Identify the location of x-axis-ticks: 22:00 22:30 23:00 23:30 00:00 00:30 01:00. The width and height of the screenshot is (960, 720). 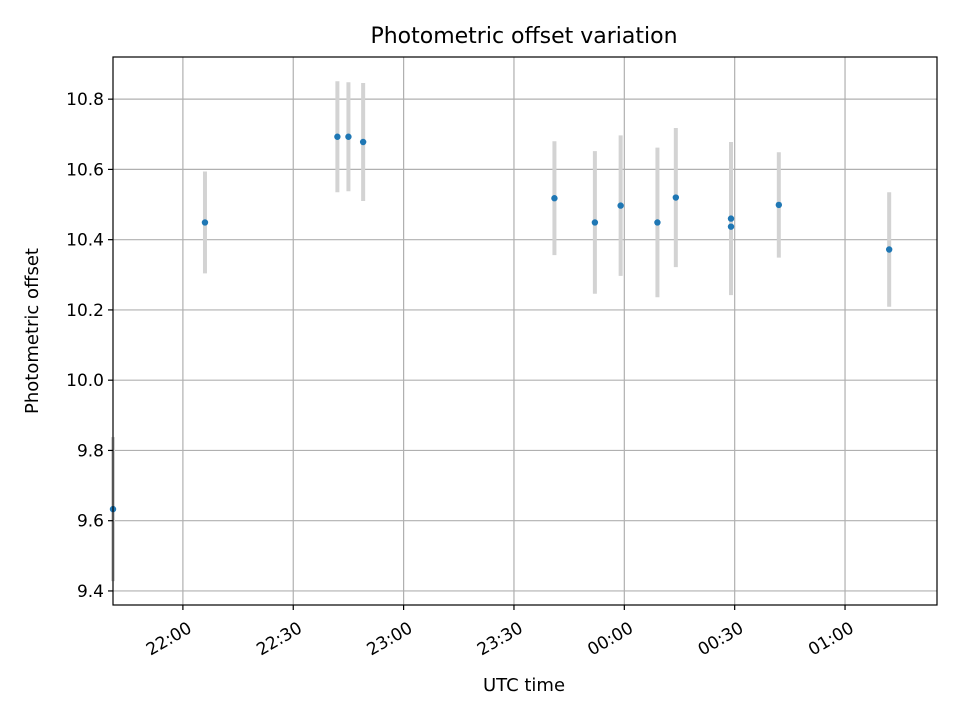
(500, 632).